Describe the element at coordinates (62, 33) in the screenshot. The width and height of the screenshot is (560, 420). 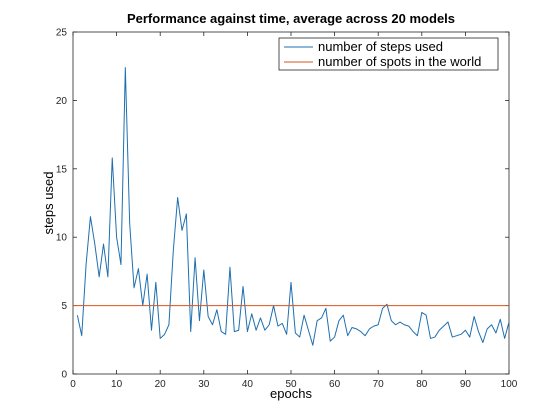
I see `y-tick-label: 25` at that location.